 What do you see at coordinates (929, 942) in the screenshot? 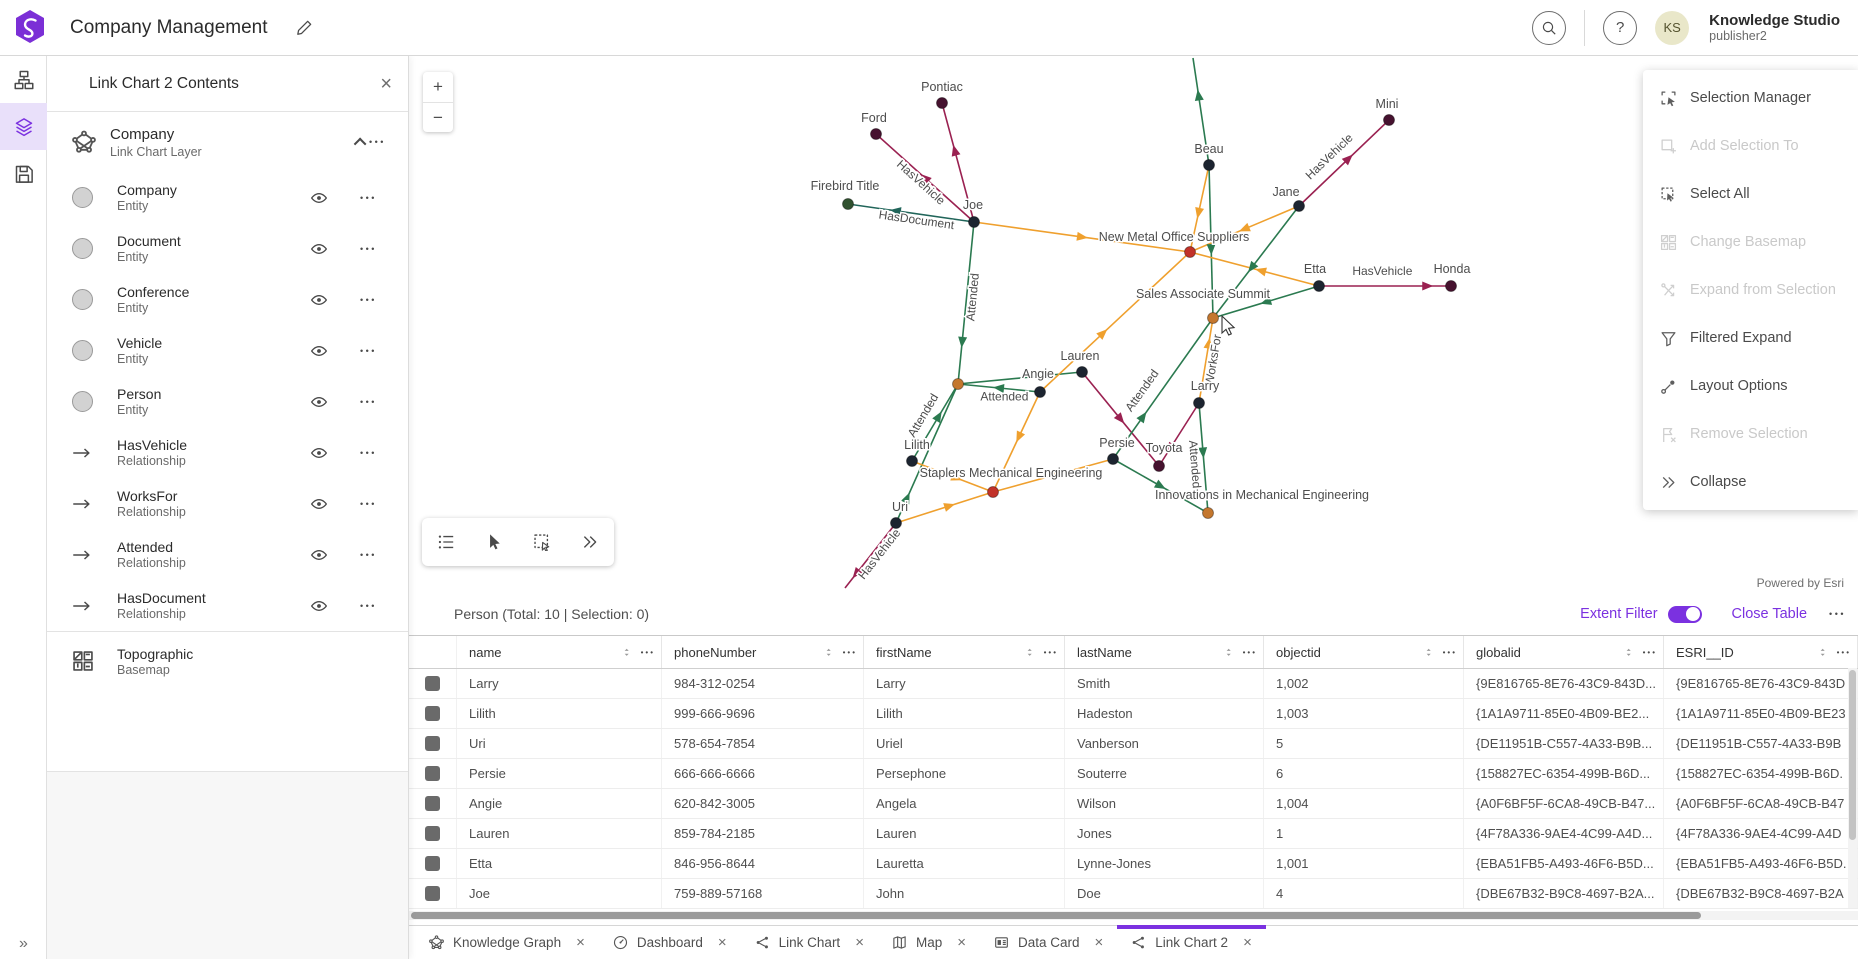
I see `tab-map: Map ×` at bounding box center [929, 942].